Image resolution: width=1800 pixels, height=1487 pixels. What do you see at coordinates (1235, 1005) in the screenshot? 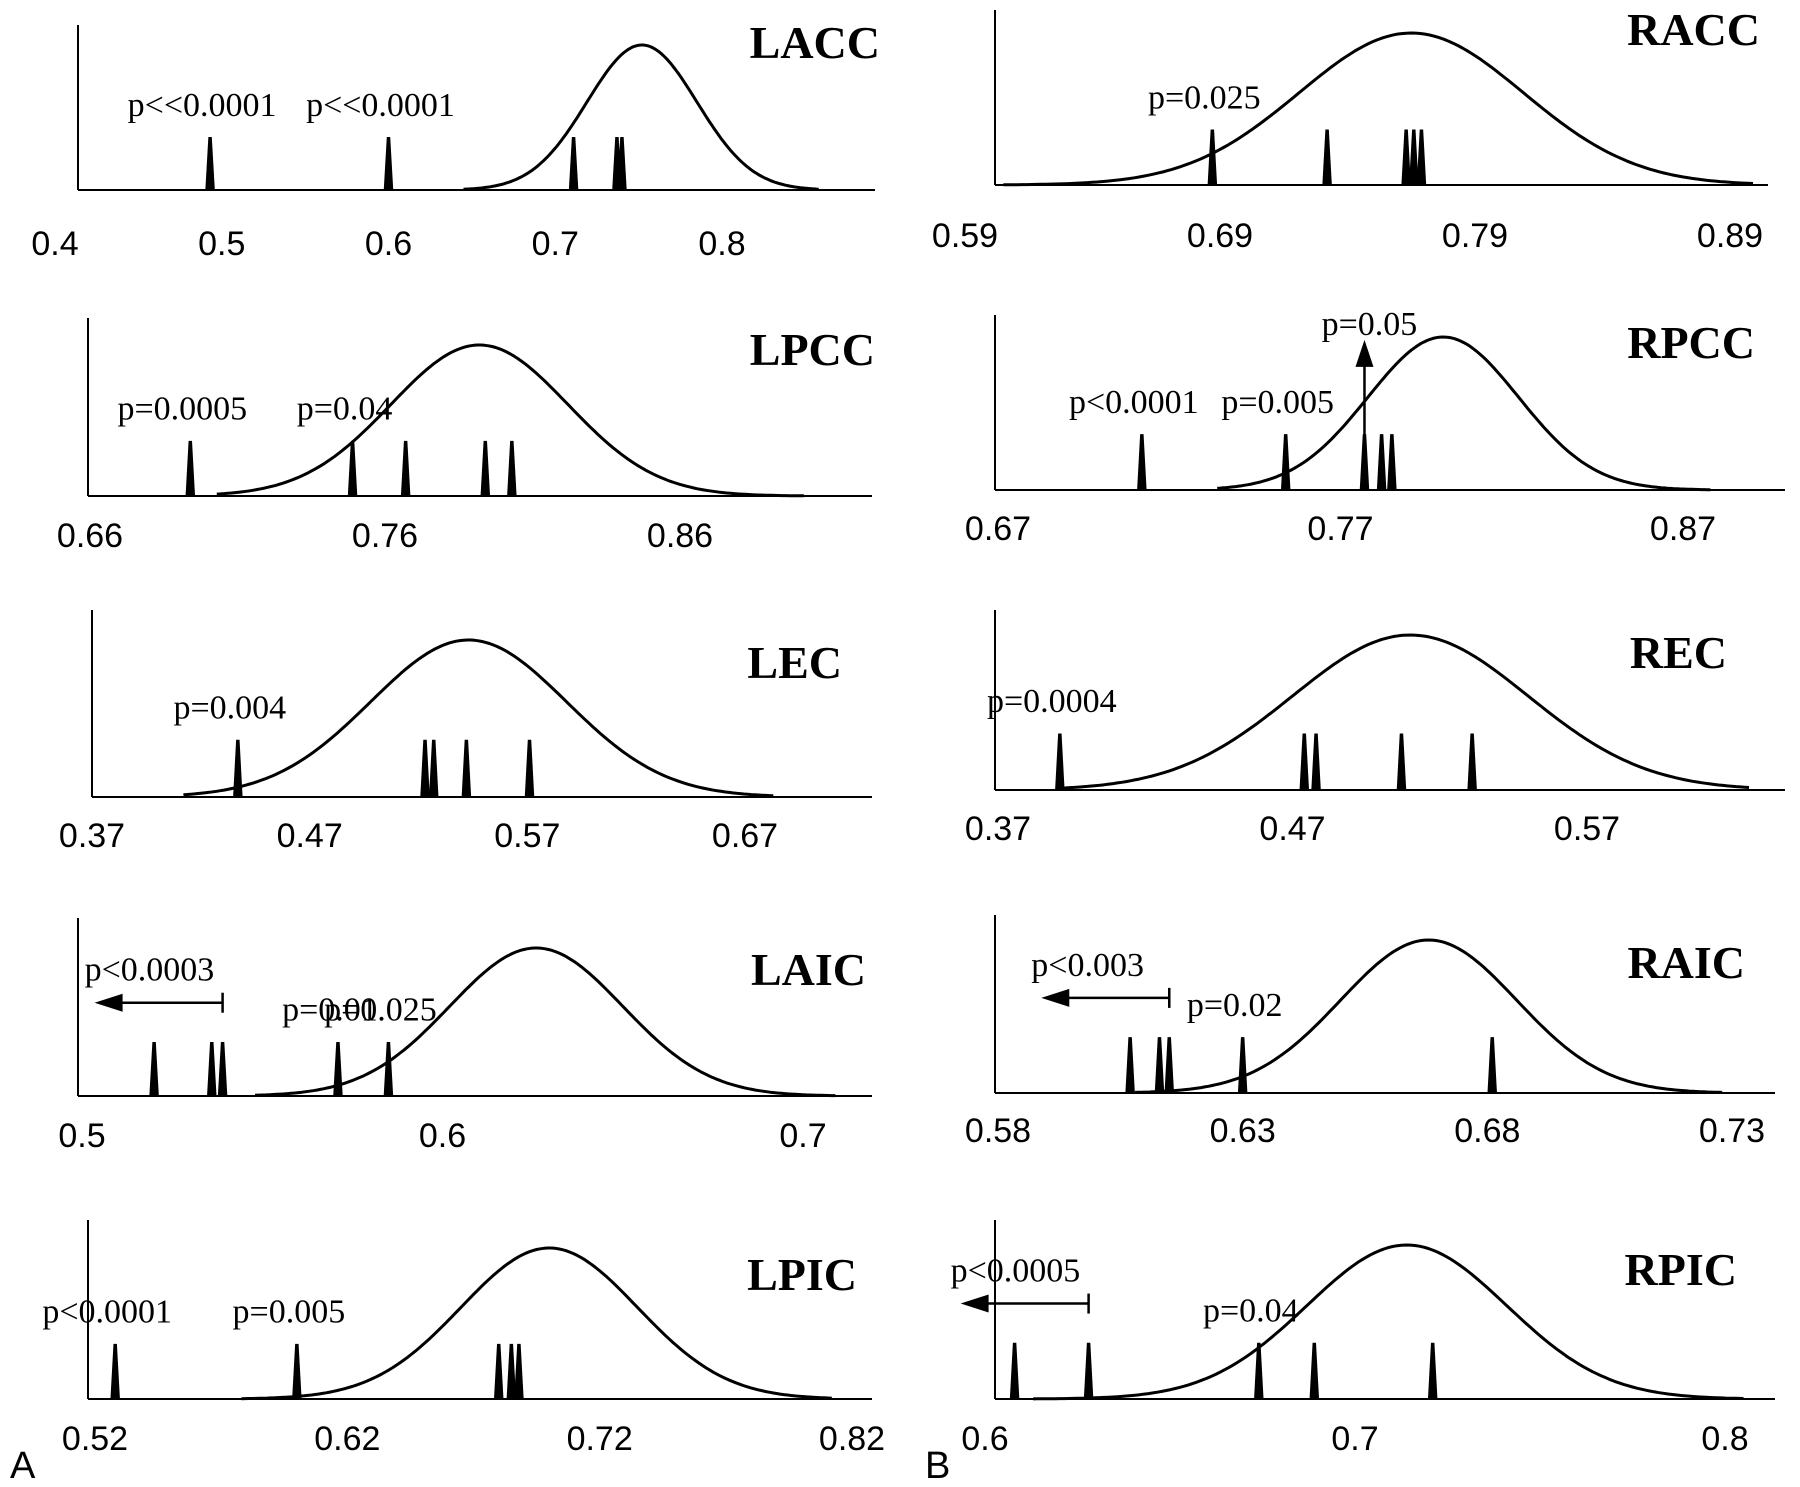
I see `p-value-label-raic-2: p=0.02` at bounding box center [1235, 1005].